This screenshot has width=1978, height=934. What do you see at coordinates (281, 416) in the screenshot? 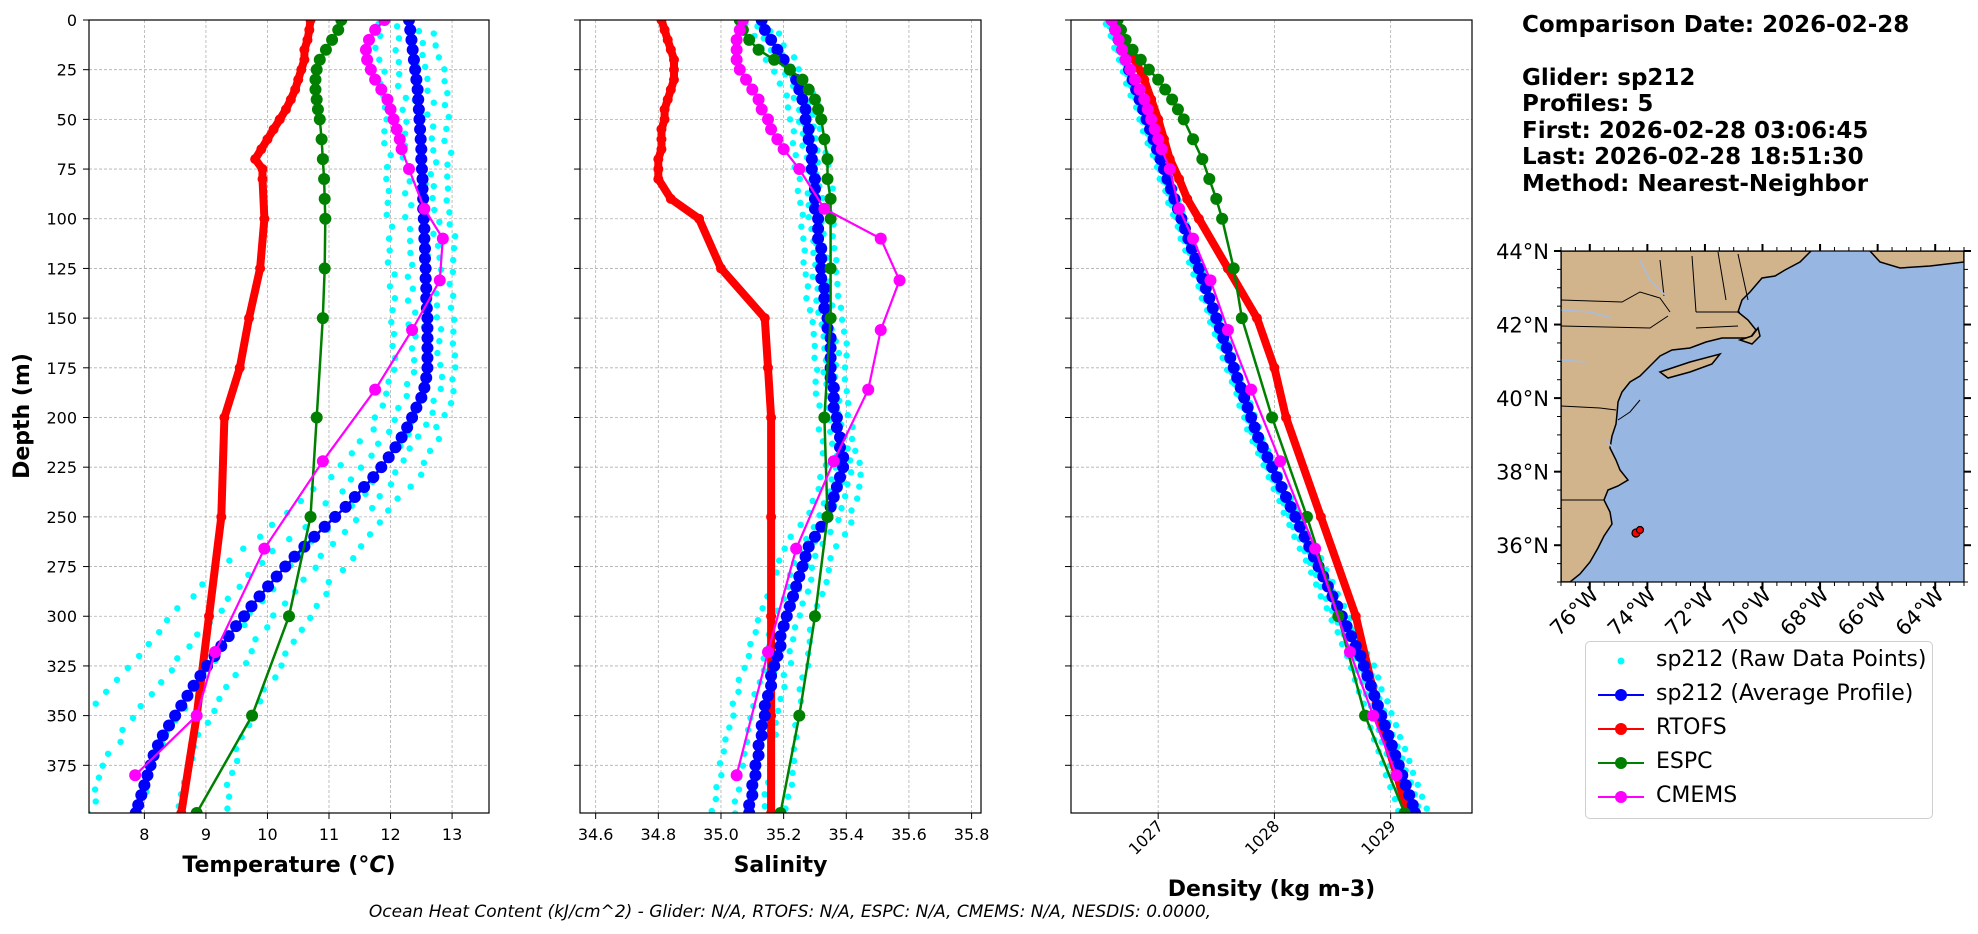
I see `series-sp212-average-profile-` at bounding box center [281, 416].